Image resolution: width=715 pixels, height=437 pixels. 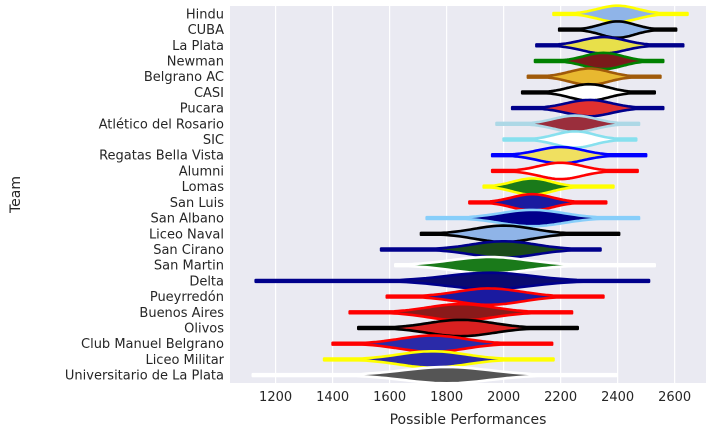 What do you see at coordinates (161, 124) in the screenshot?
I see `y-tick-label-atletico-del-rosario: Atlético del Rosario` at bounding box center [161, 124].